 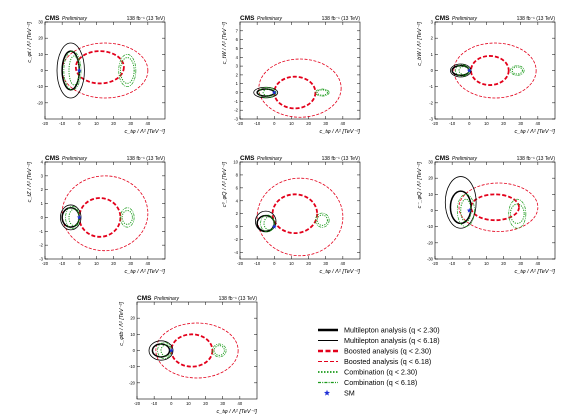 I want to click on y-axis-label: c³_φQ / Λ² [TeV⁻²], so click(x=225, y=185).